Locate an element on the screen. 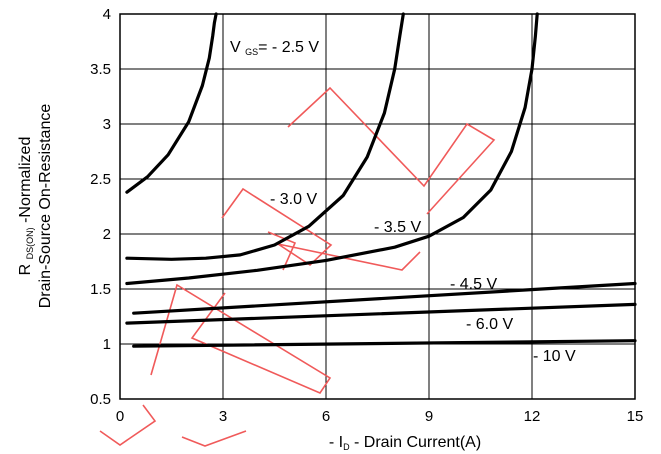  series-label-3: - 3.5 V is located at coordinates (397, 227).